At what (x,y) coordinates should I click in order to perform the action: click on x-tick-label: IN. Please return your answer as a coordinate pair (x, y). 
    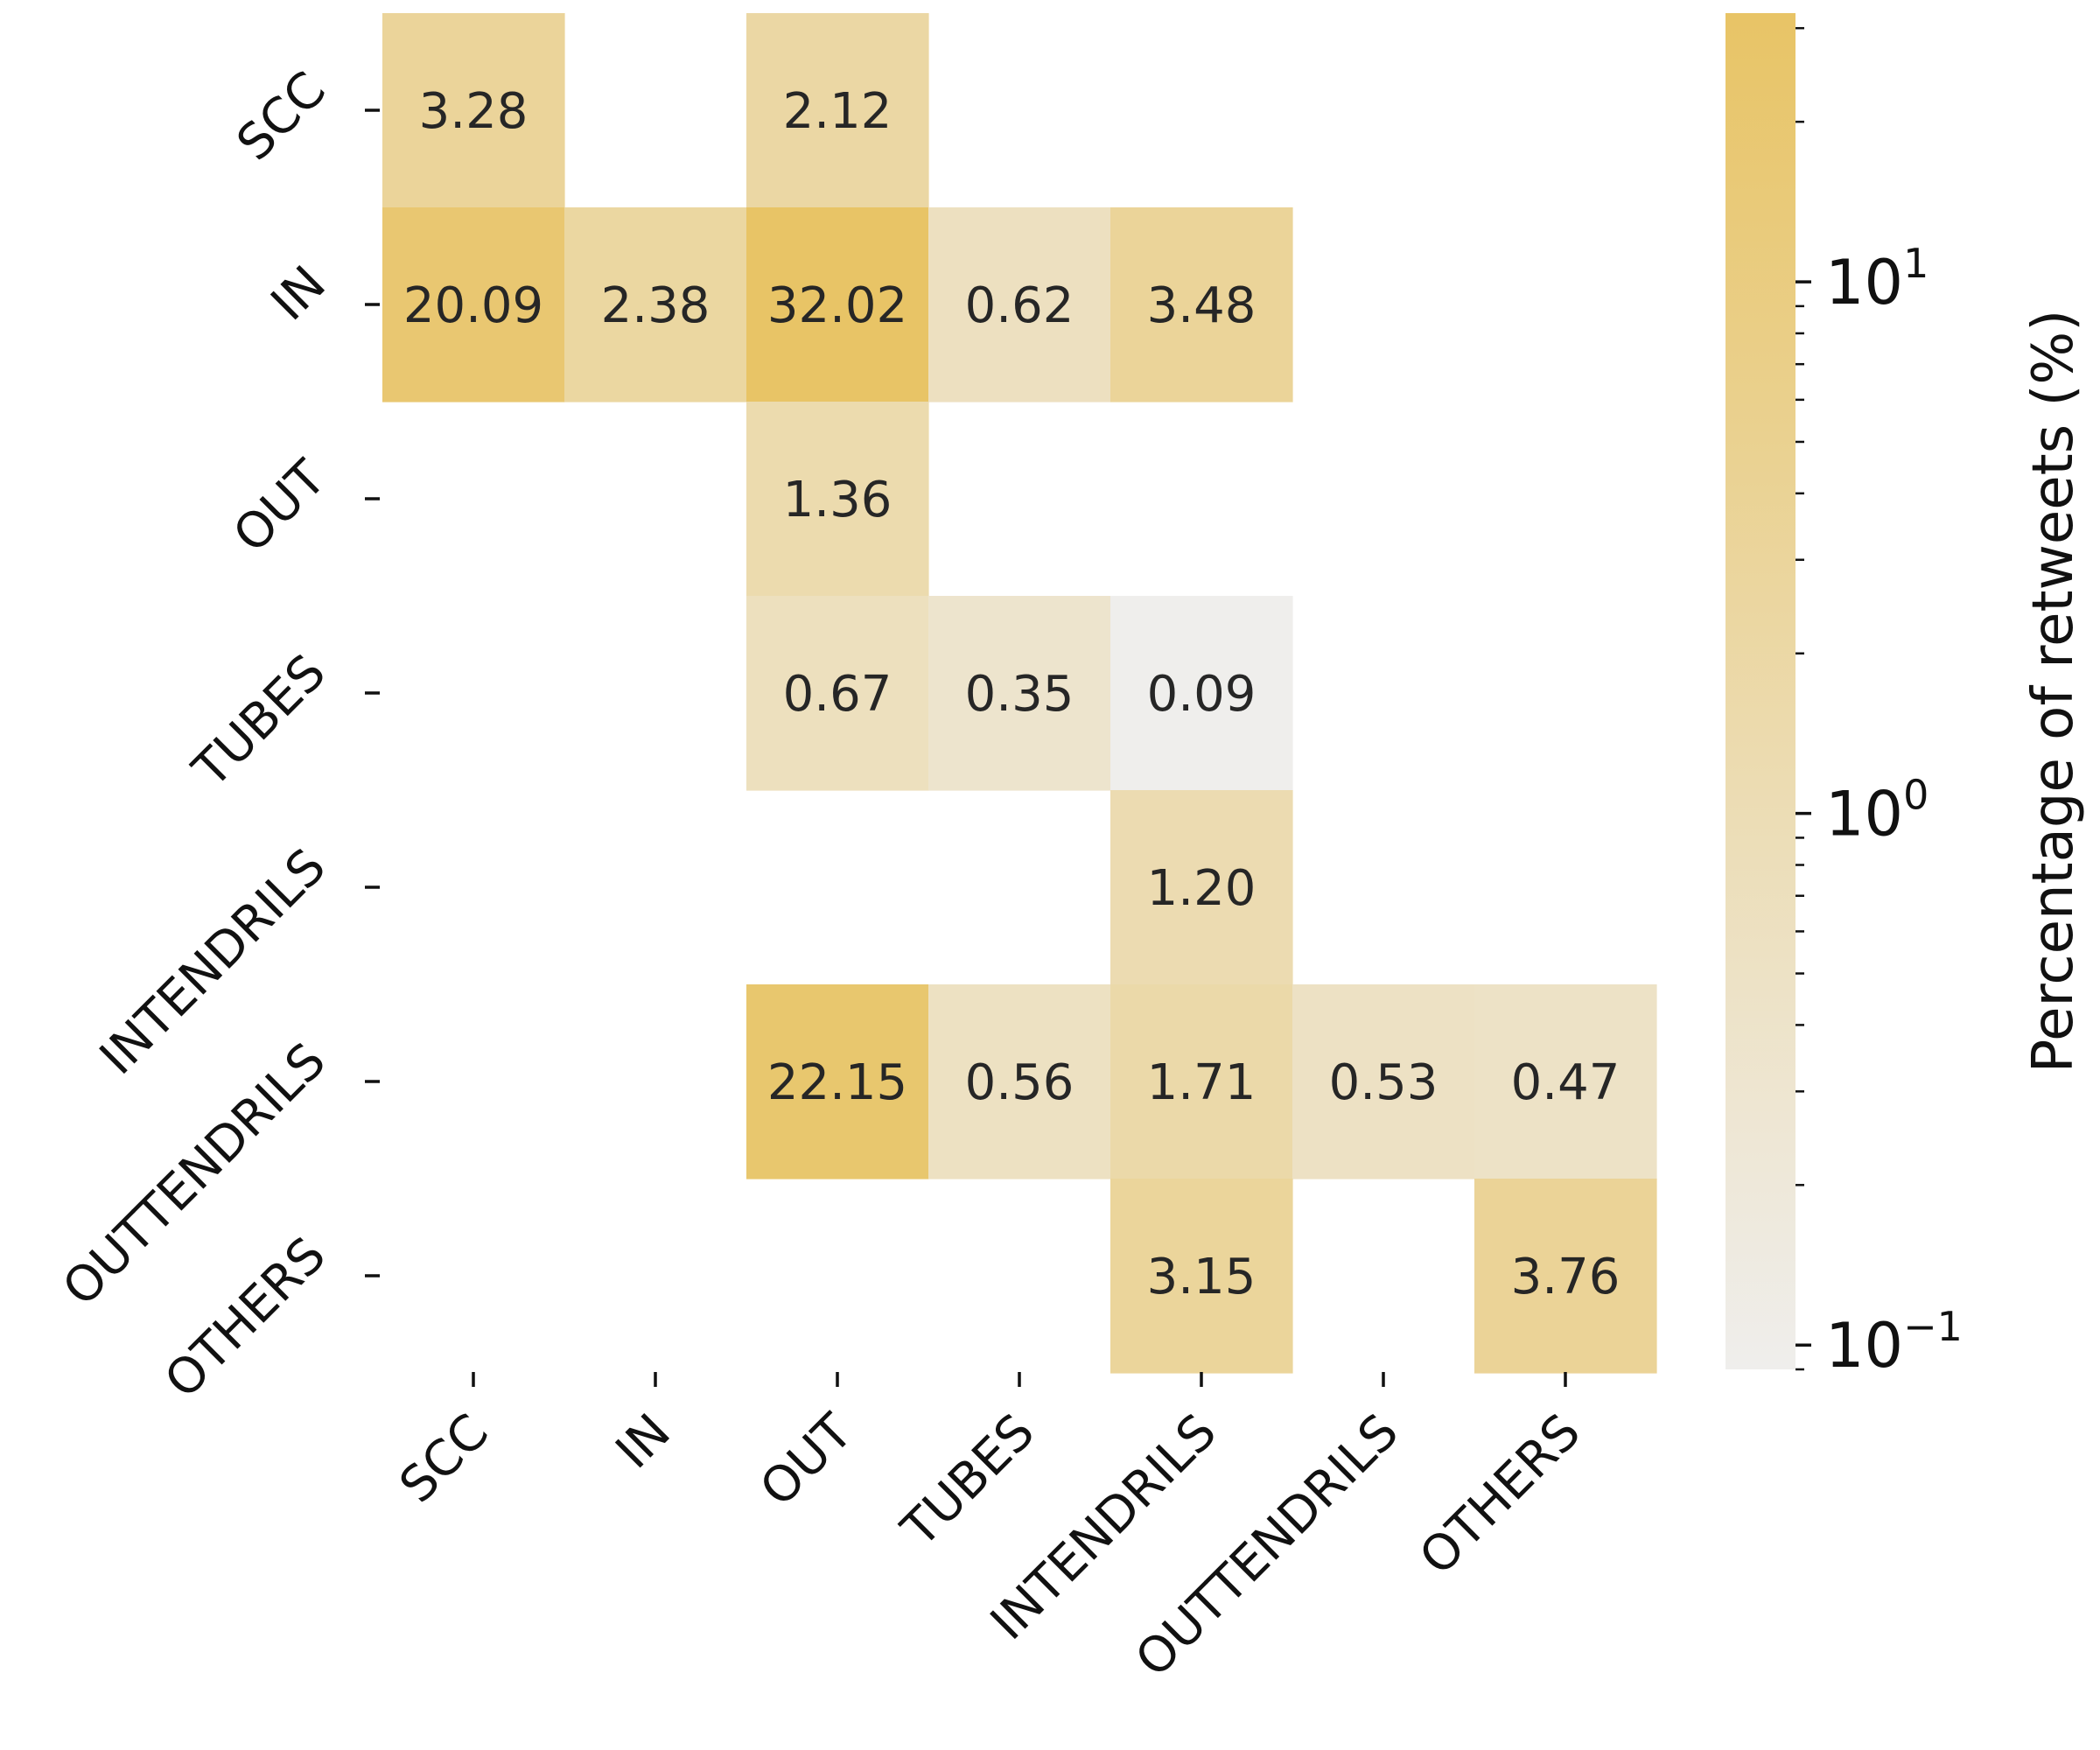
    Looking at the image, I should click on (644, 1442).